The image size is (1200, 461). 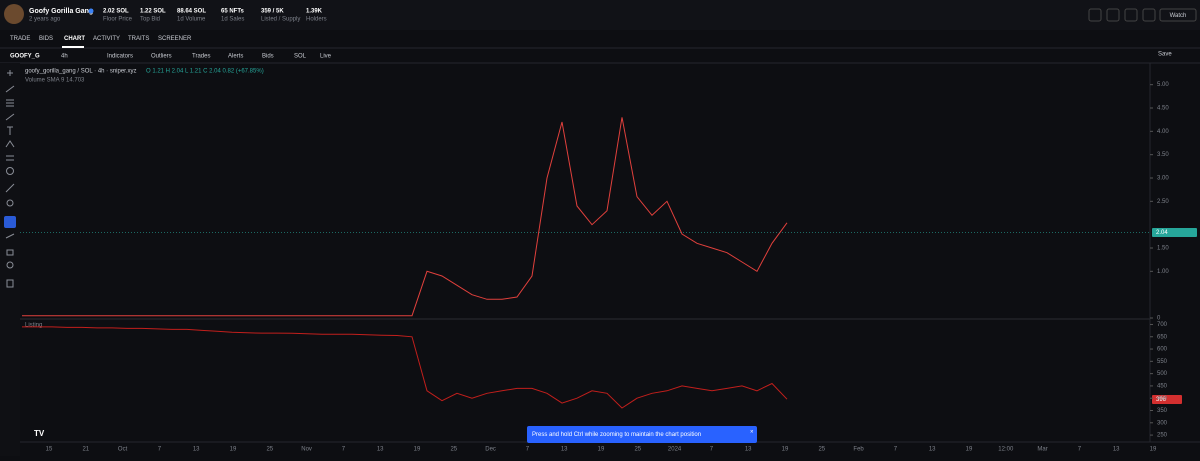 I want to click on stat-label: Listed / Supply, so click(x=280, y=20).